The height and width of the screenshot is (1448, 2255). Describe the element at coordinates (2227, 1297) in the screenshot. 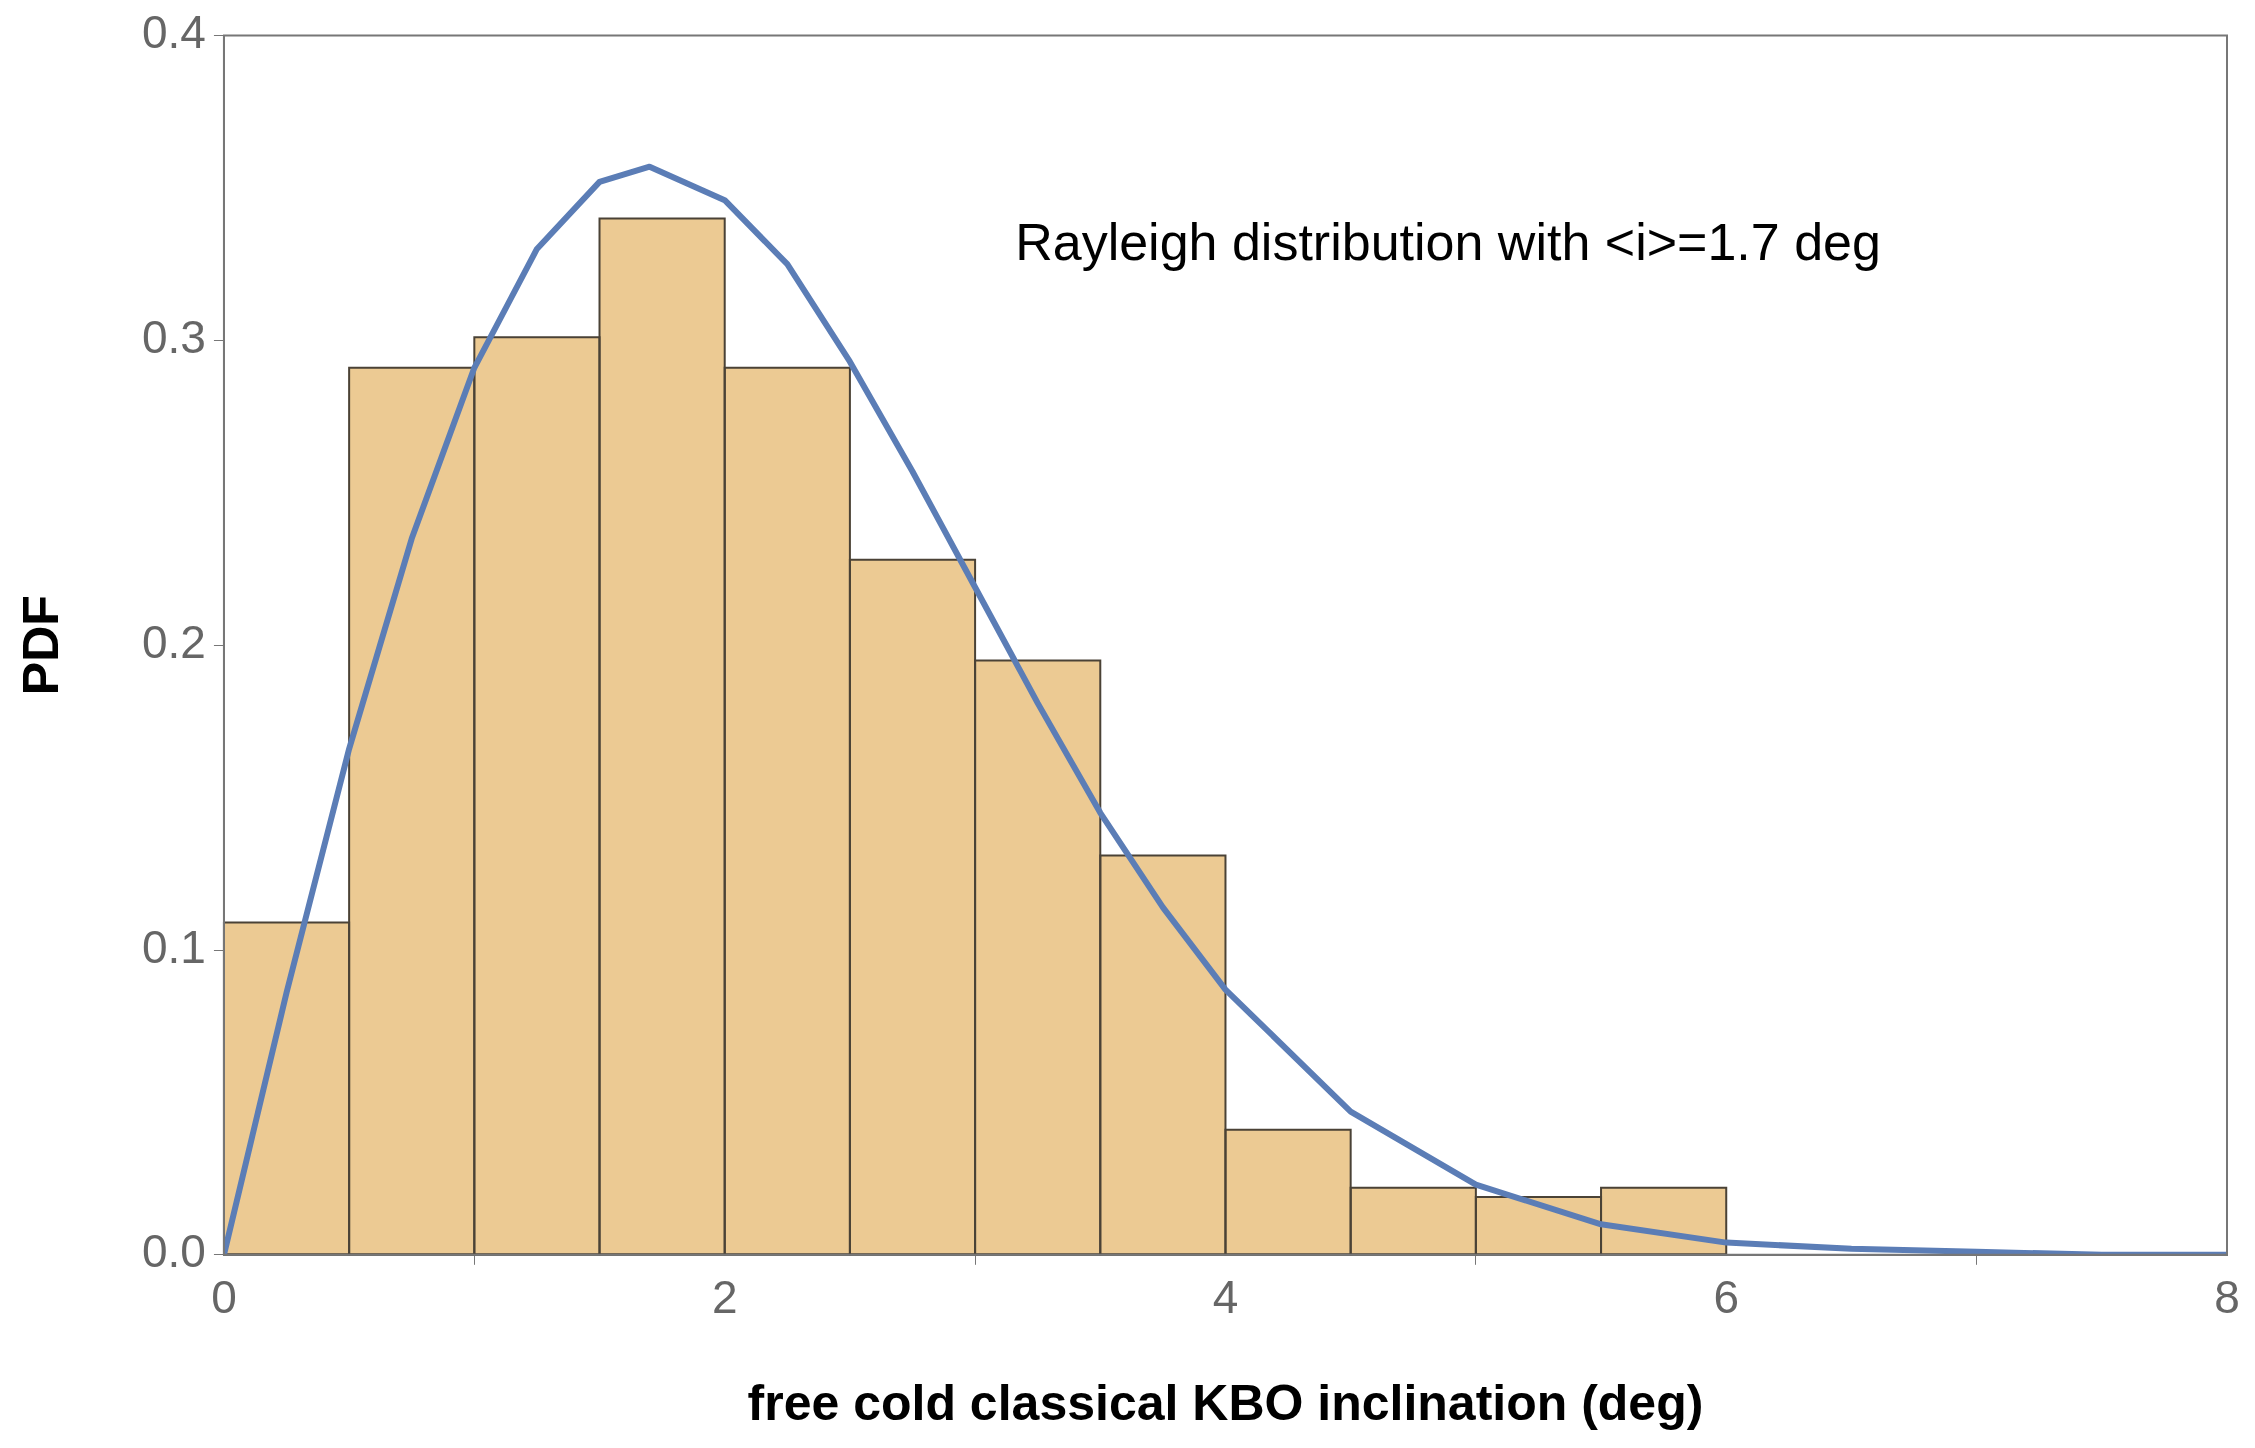

I see `x-tick-label: 8` at that location.